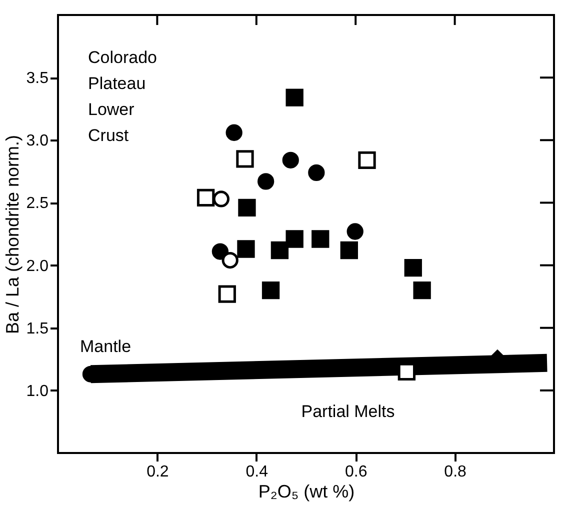  I want to click on x-tick-label: 0.8, so click(455, 472).